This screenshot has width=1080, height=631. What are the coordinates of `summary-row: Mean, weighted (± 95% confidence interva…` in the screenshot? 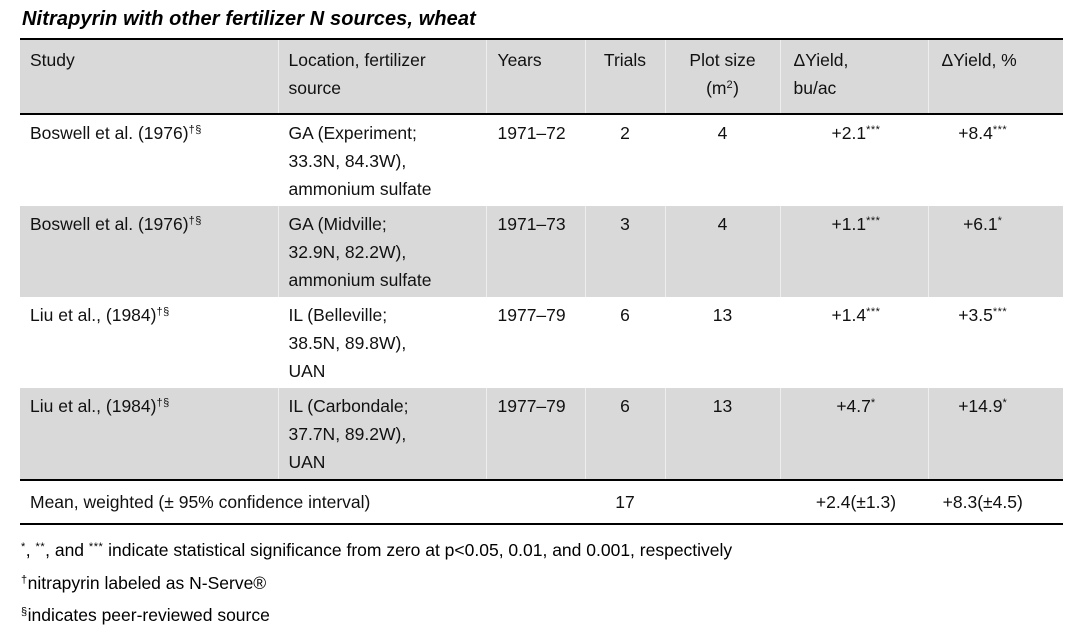 It's located at (541, 502).